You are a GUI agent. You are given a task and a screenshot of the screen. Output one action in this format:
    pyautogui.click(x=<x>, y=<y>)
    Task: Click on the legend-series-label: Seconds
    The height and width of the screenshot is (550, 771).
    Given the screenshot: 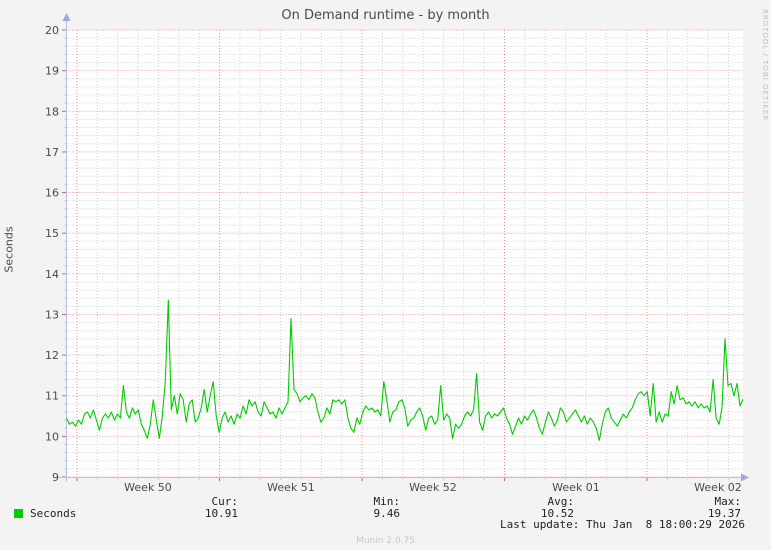 What is the action you would take?
    pyautogui.click(x=53, y=513)
    